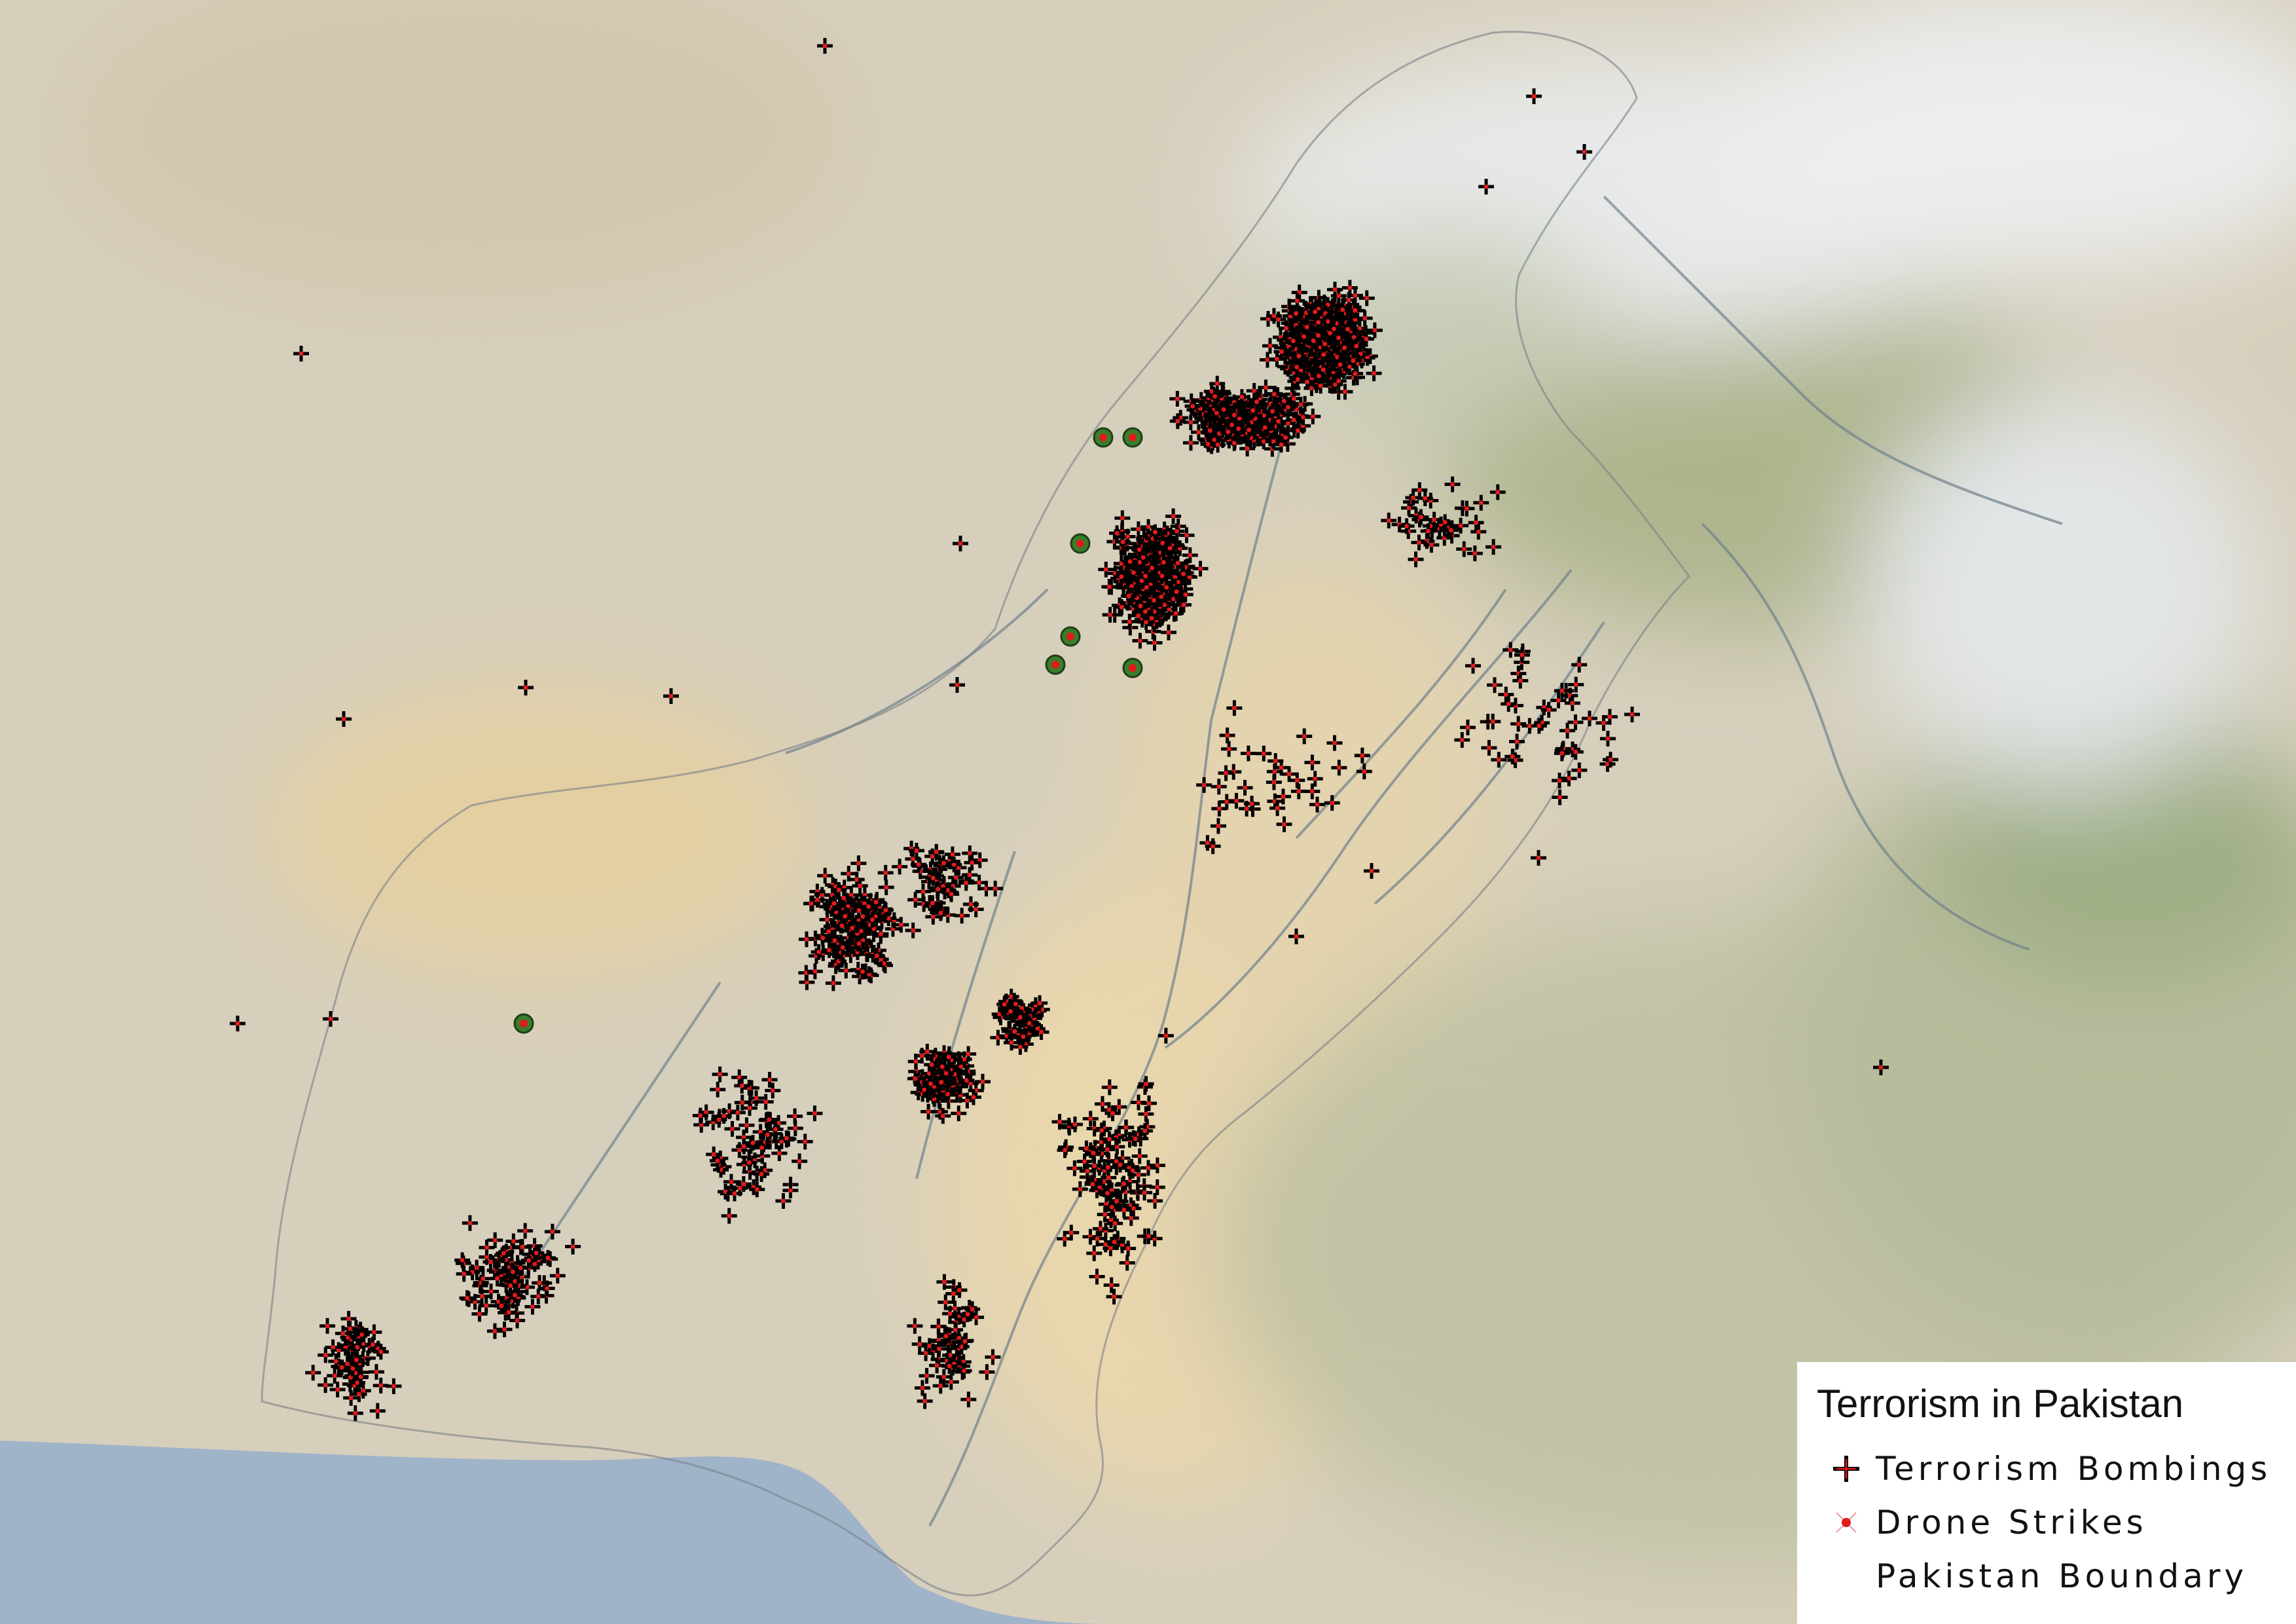  I want to click on legend-item-bombings: Terrorism Bombings, so click(2056, 1469).